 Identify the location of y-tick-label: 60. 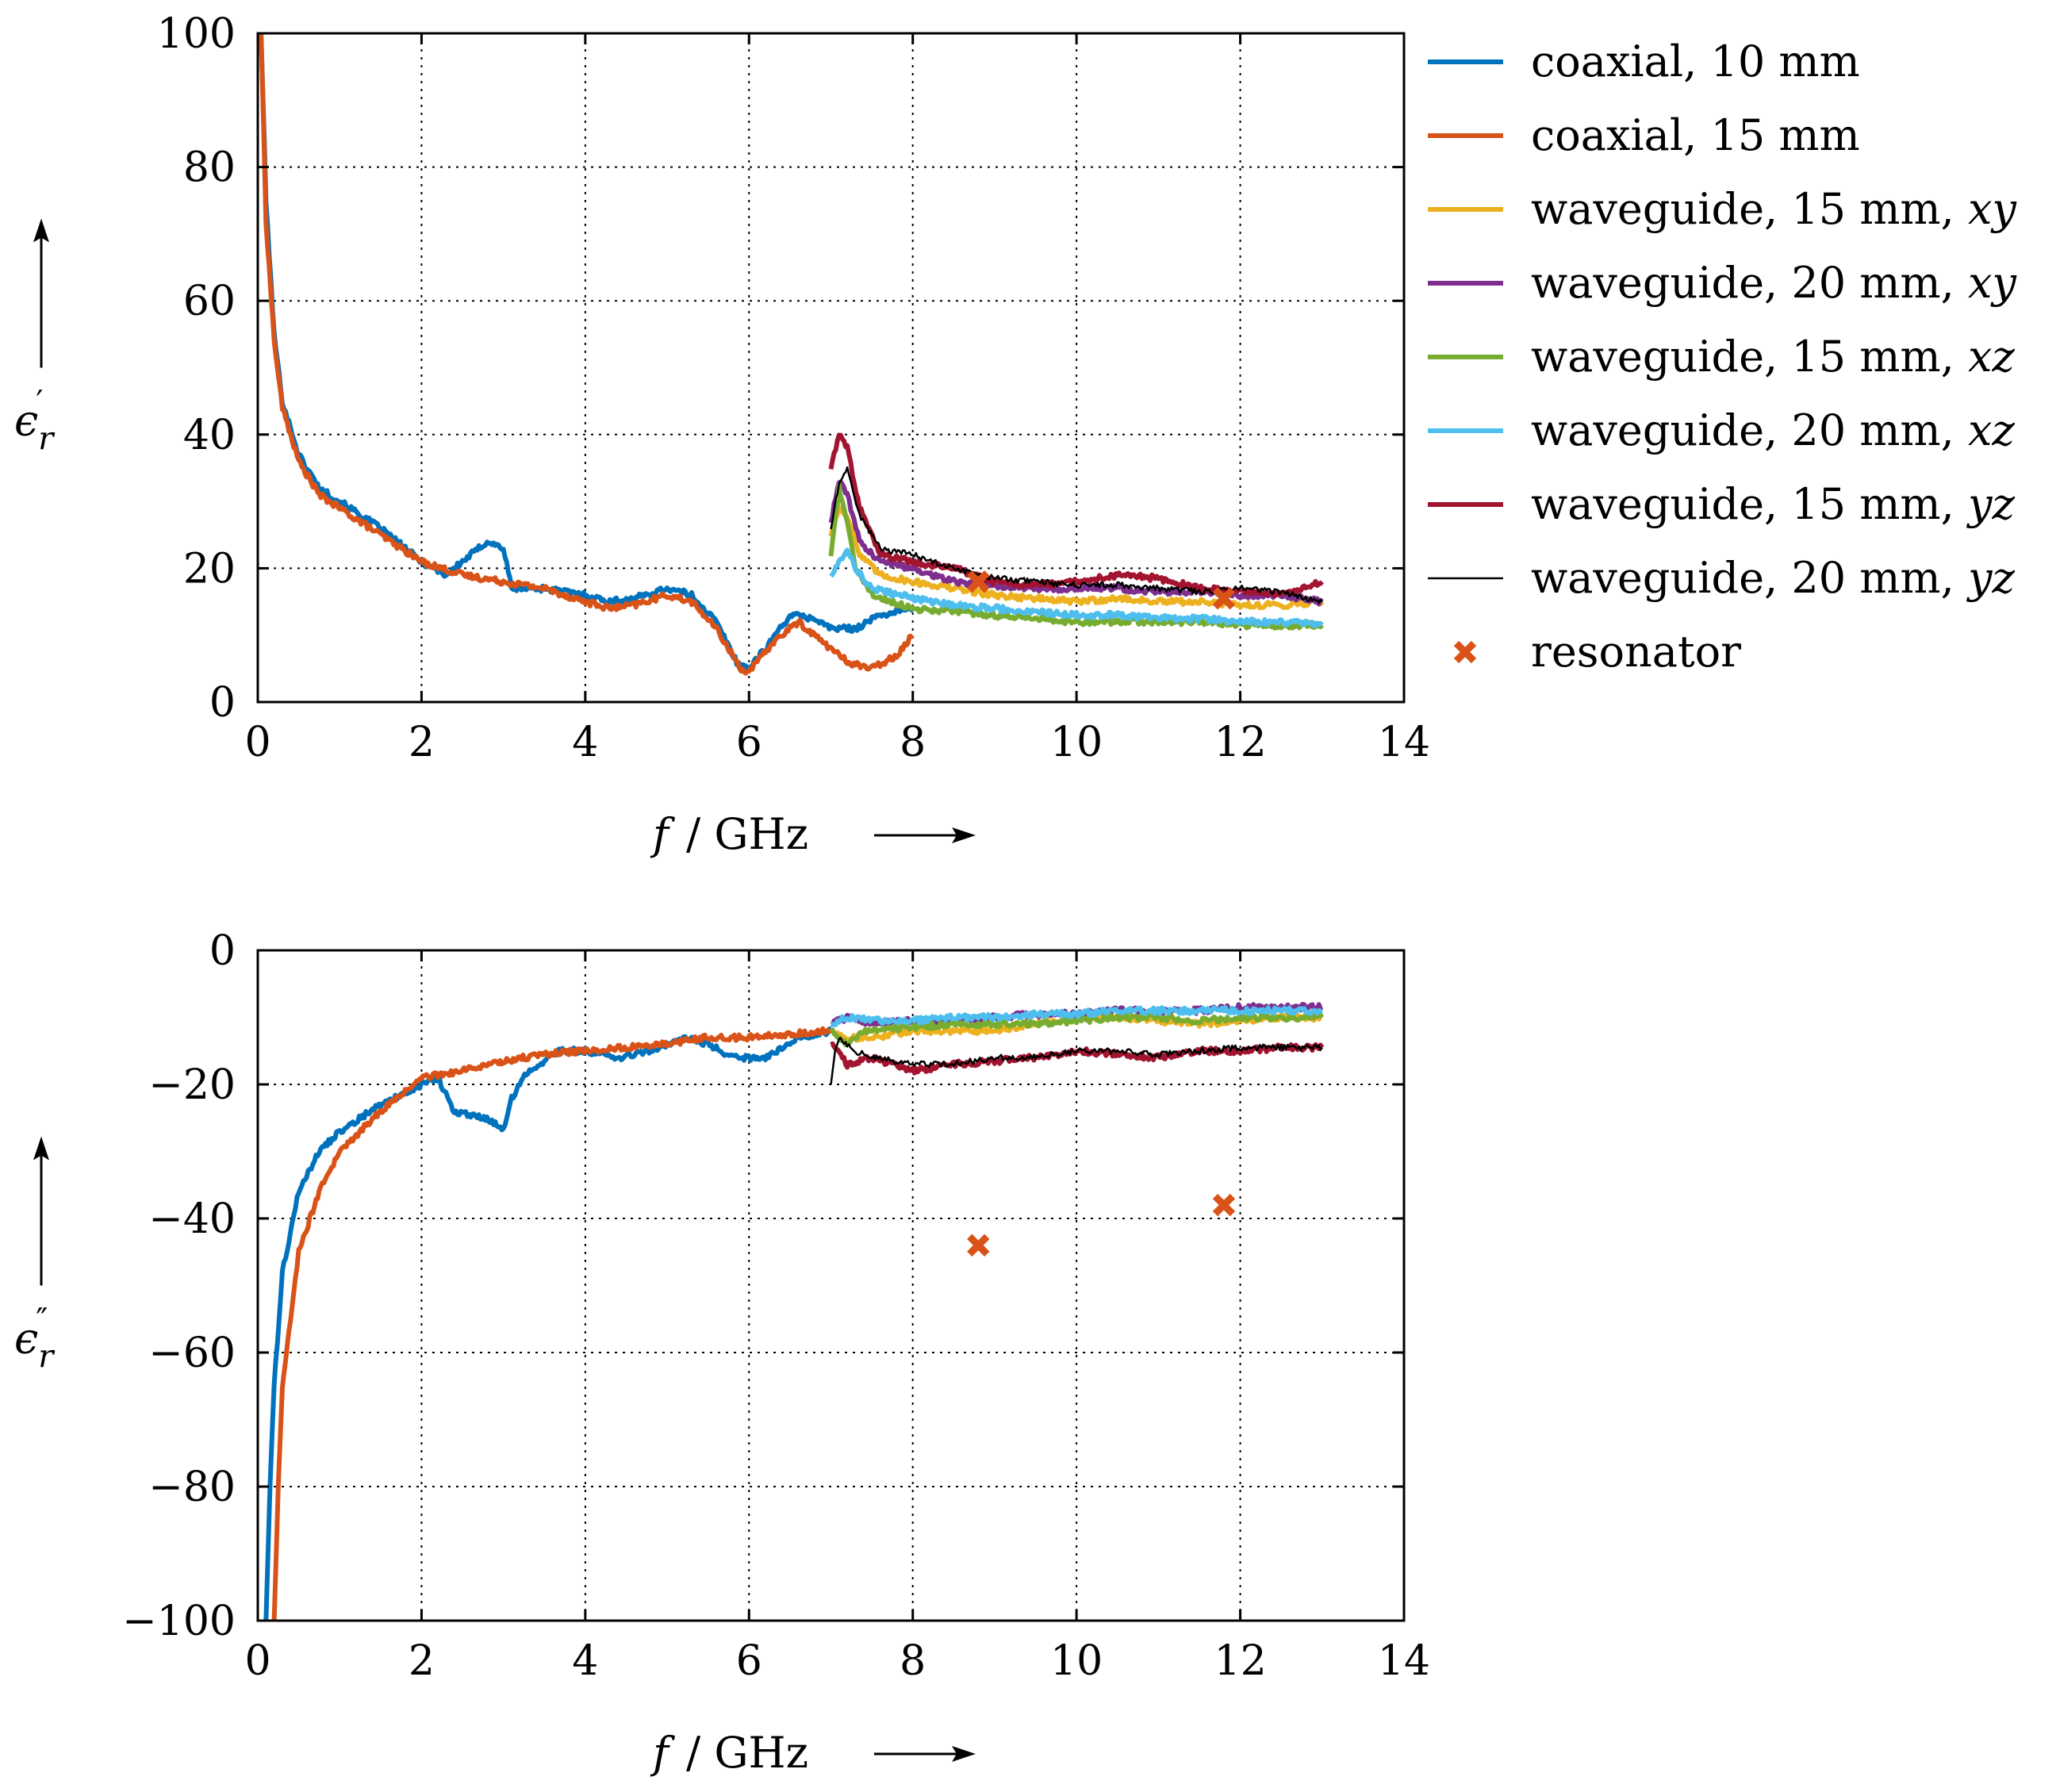
(209, 301).